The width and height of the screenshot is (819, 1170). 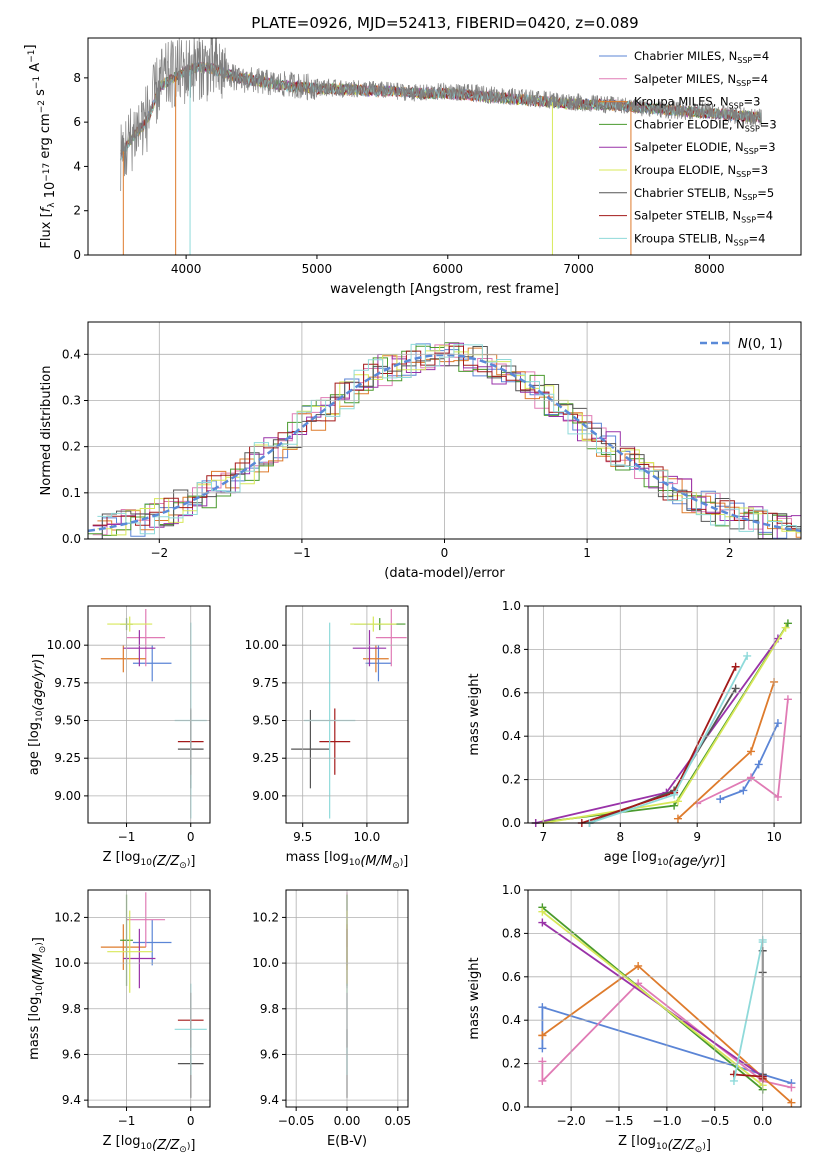 I want to click on x-tick-label: −0.05, so click(x=296, y=1121).